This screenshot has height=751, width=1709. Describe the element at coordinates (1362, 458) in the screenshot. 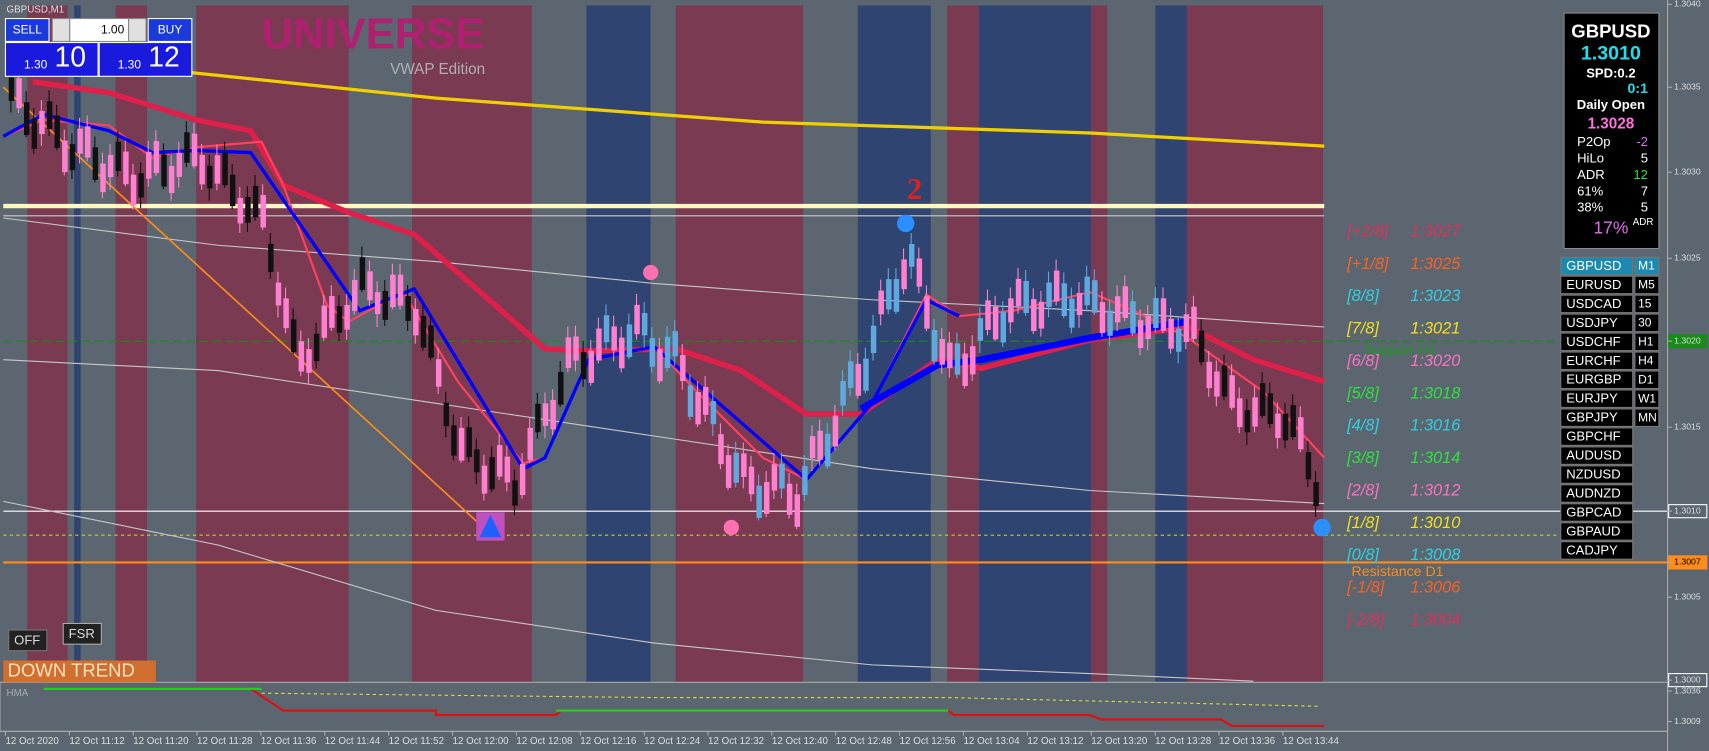

I see `murray-level: [3/8]` at that location.